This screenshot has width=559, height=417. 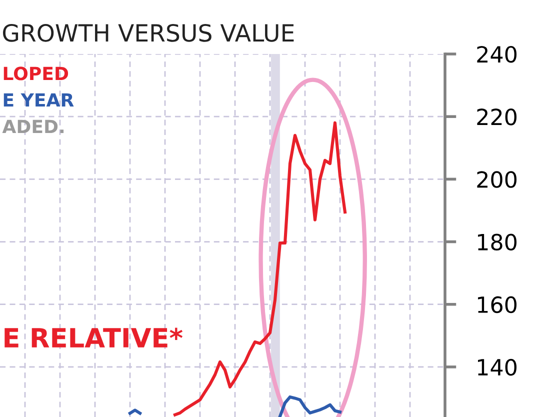 What do you see at coordinates (310, 406) in the screenshot?
I see `line-series` at bounding box center [310, 406].